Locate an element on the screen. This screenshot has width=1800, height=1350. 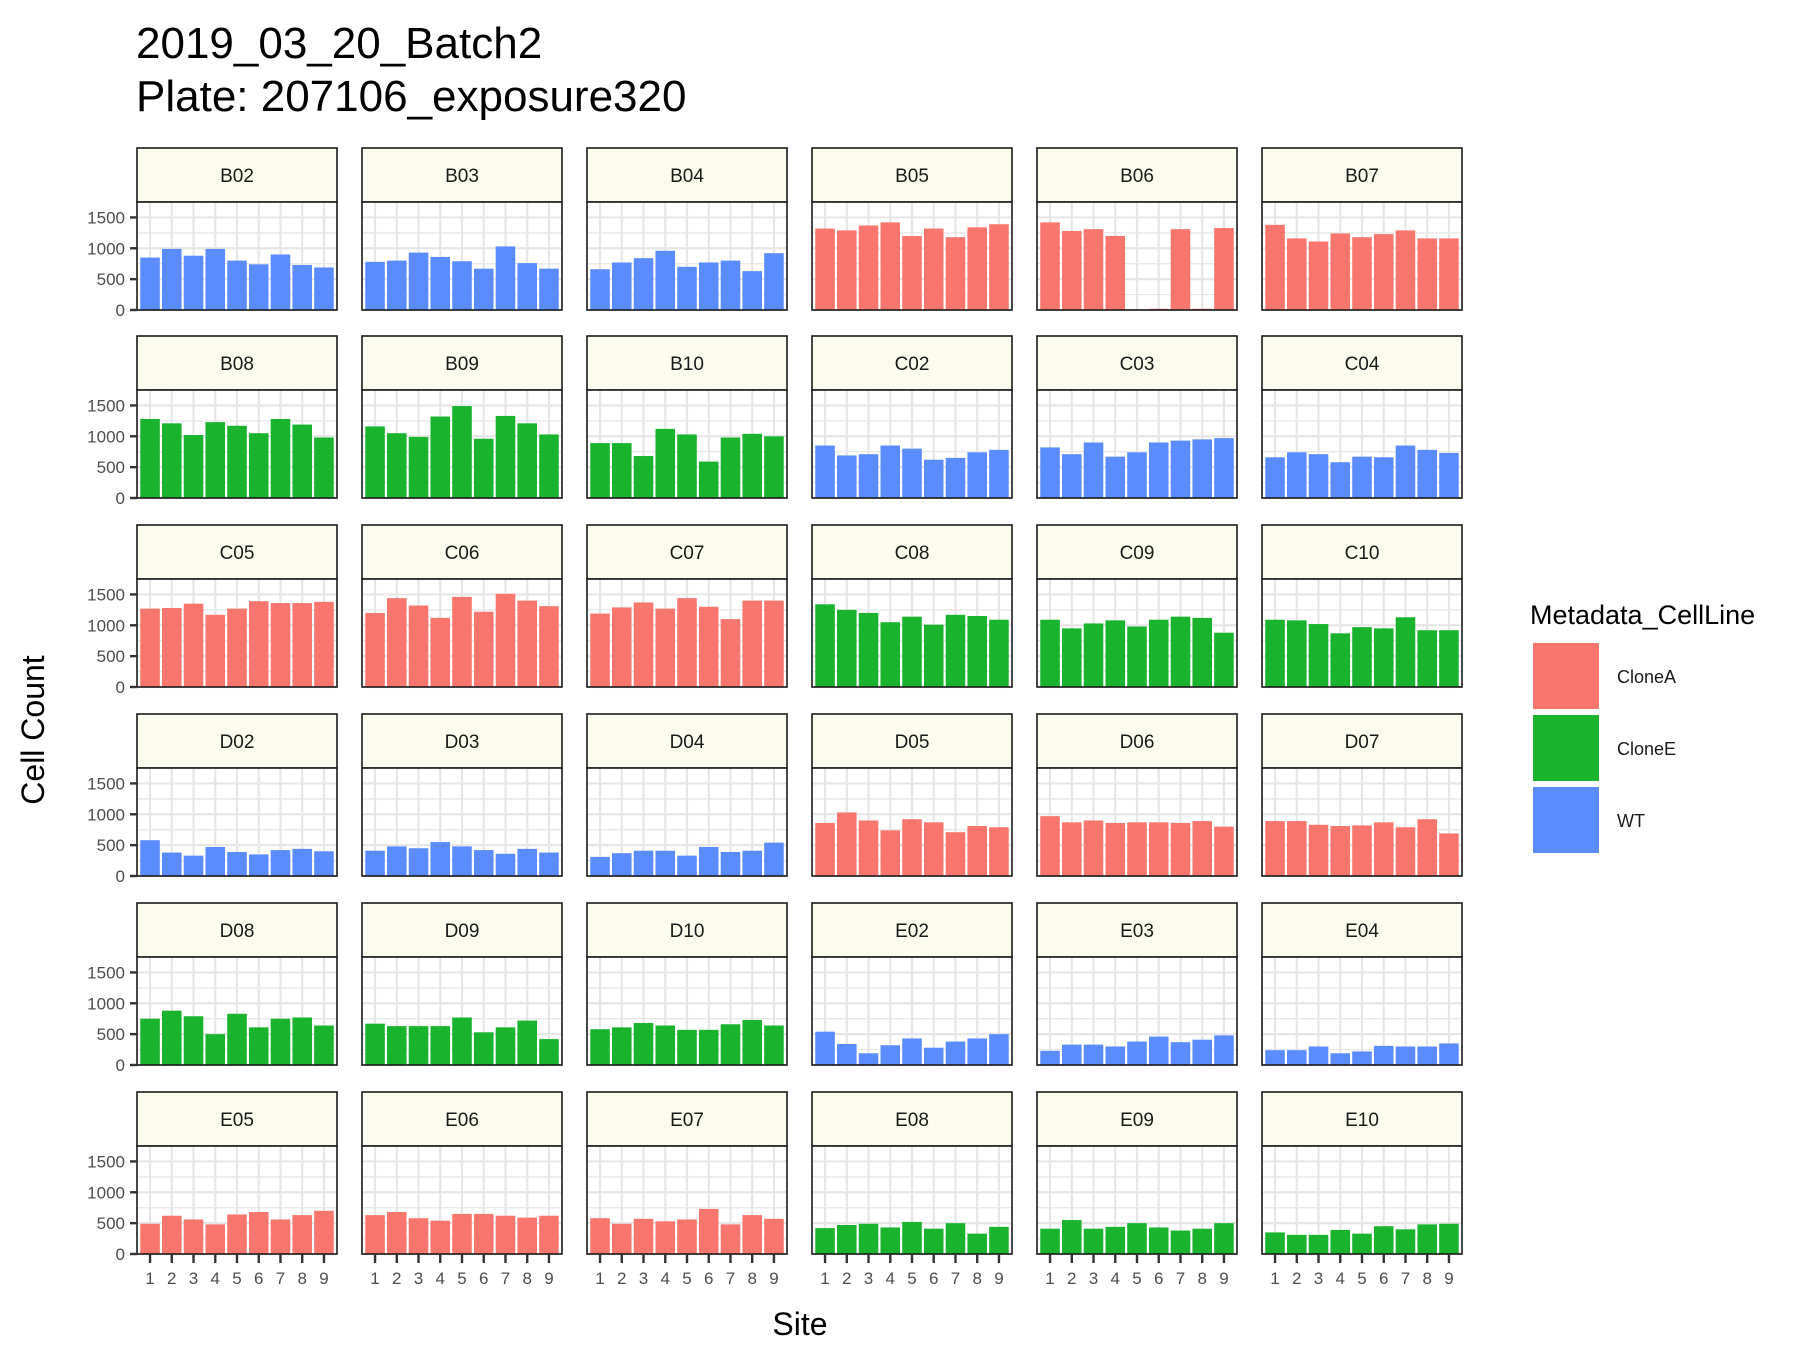
x-tick-label: 8 is located at coordinates (301, 1278).